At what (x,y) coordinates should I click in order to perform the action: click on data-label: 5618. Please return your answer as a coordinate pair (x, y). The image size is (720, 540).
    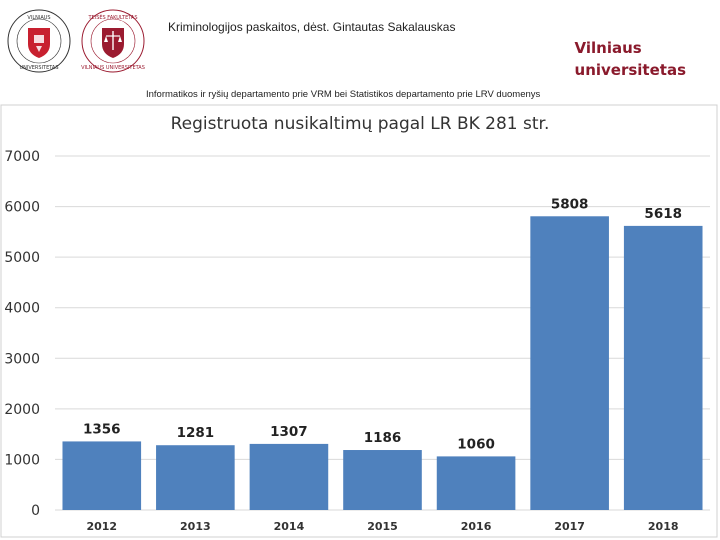
    Looking at the image, I should click on (663, 214).